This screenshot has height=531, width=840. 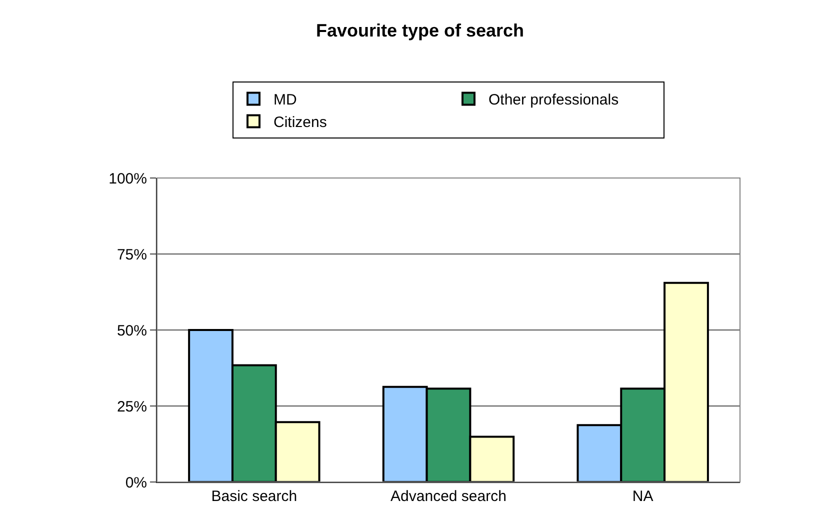 What do you see at coordinates (643, 496) in the screenshot?
I see `x-tick-label: NA` at bounding box center [643, 496].